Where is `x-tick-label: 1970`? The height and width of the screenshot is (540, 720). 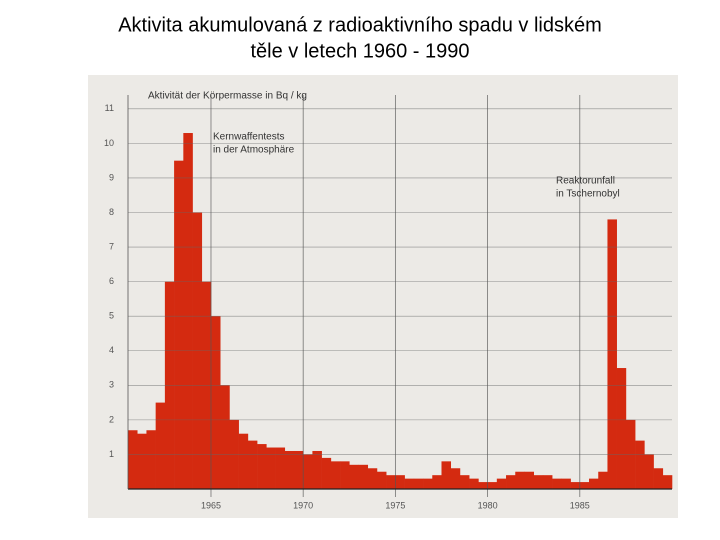 x-tick-label: 1970 is located at coordinates (303, 505).